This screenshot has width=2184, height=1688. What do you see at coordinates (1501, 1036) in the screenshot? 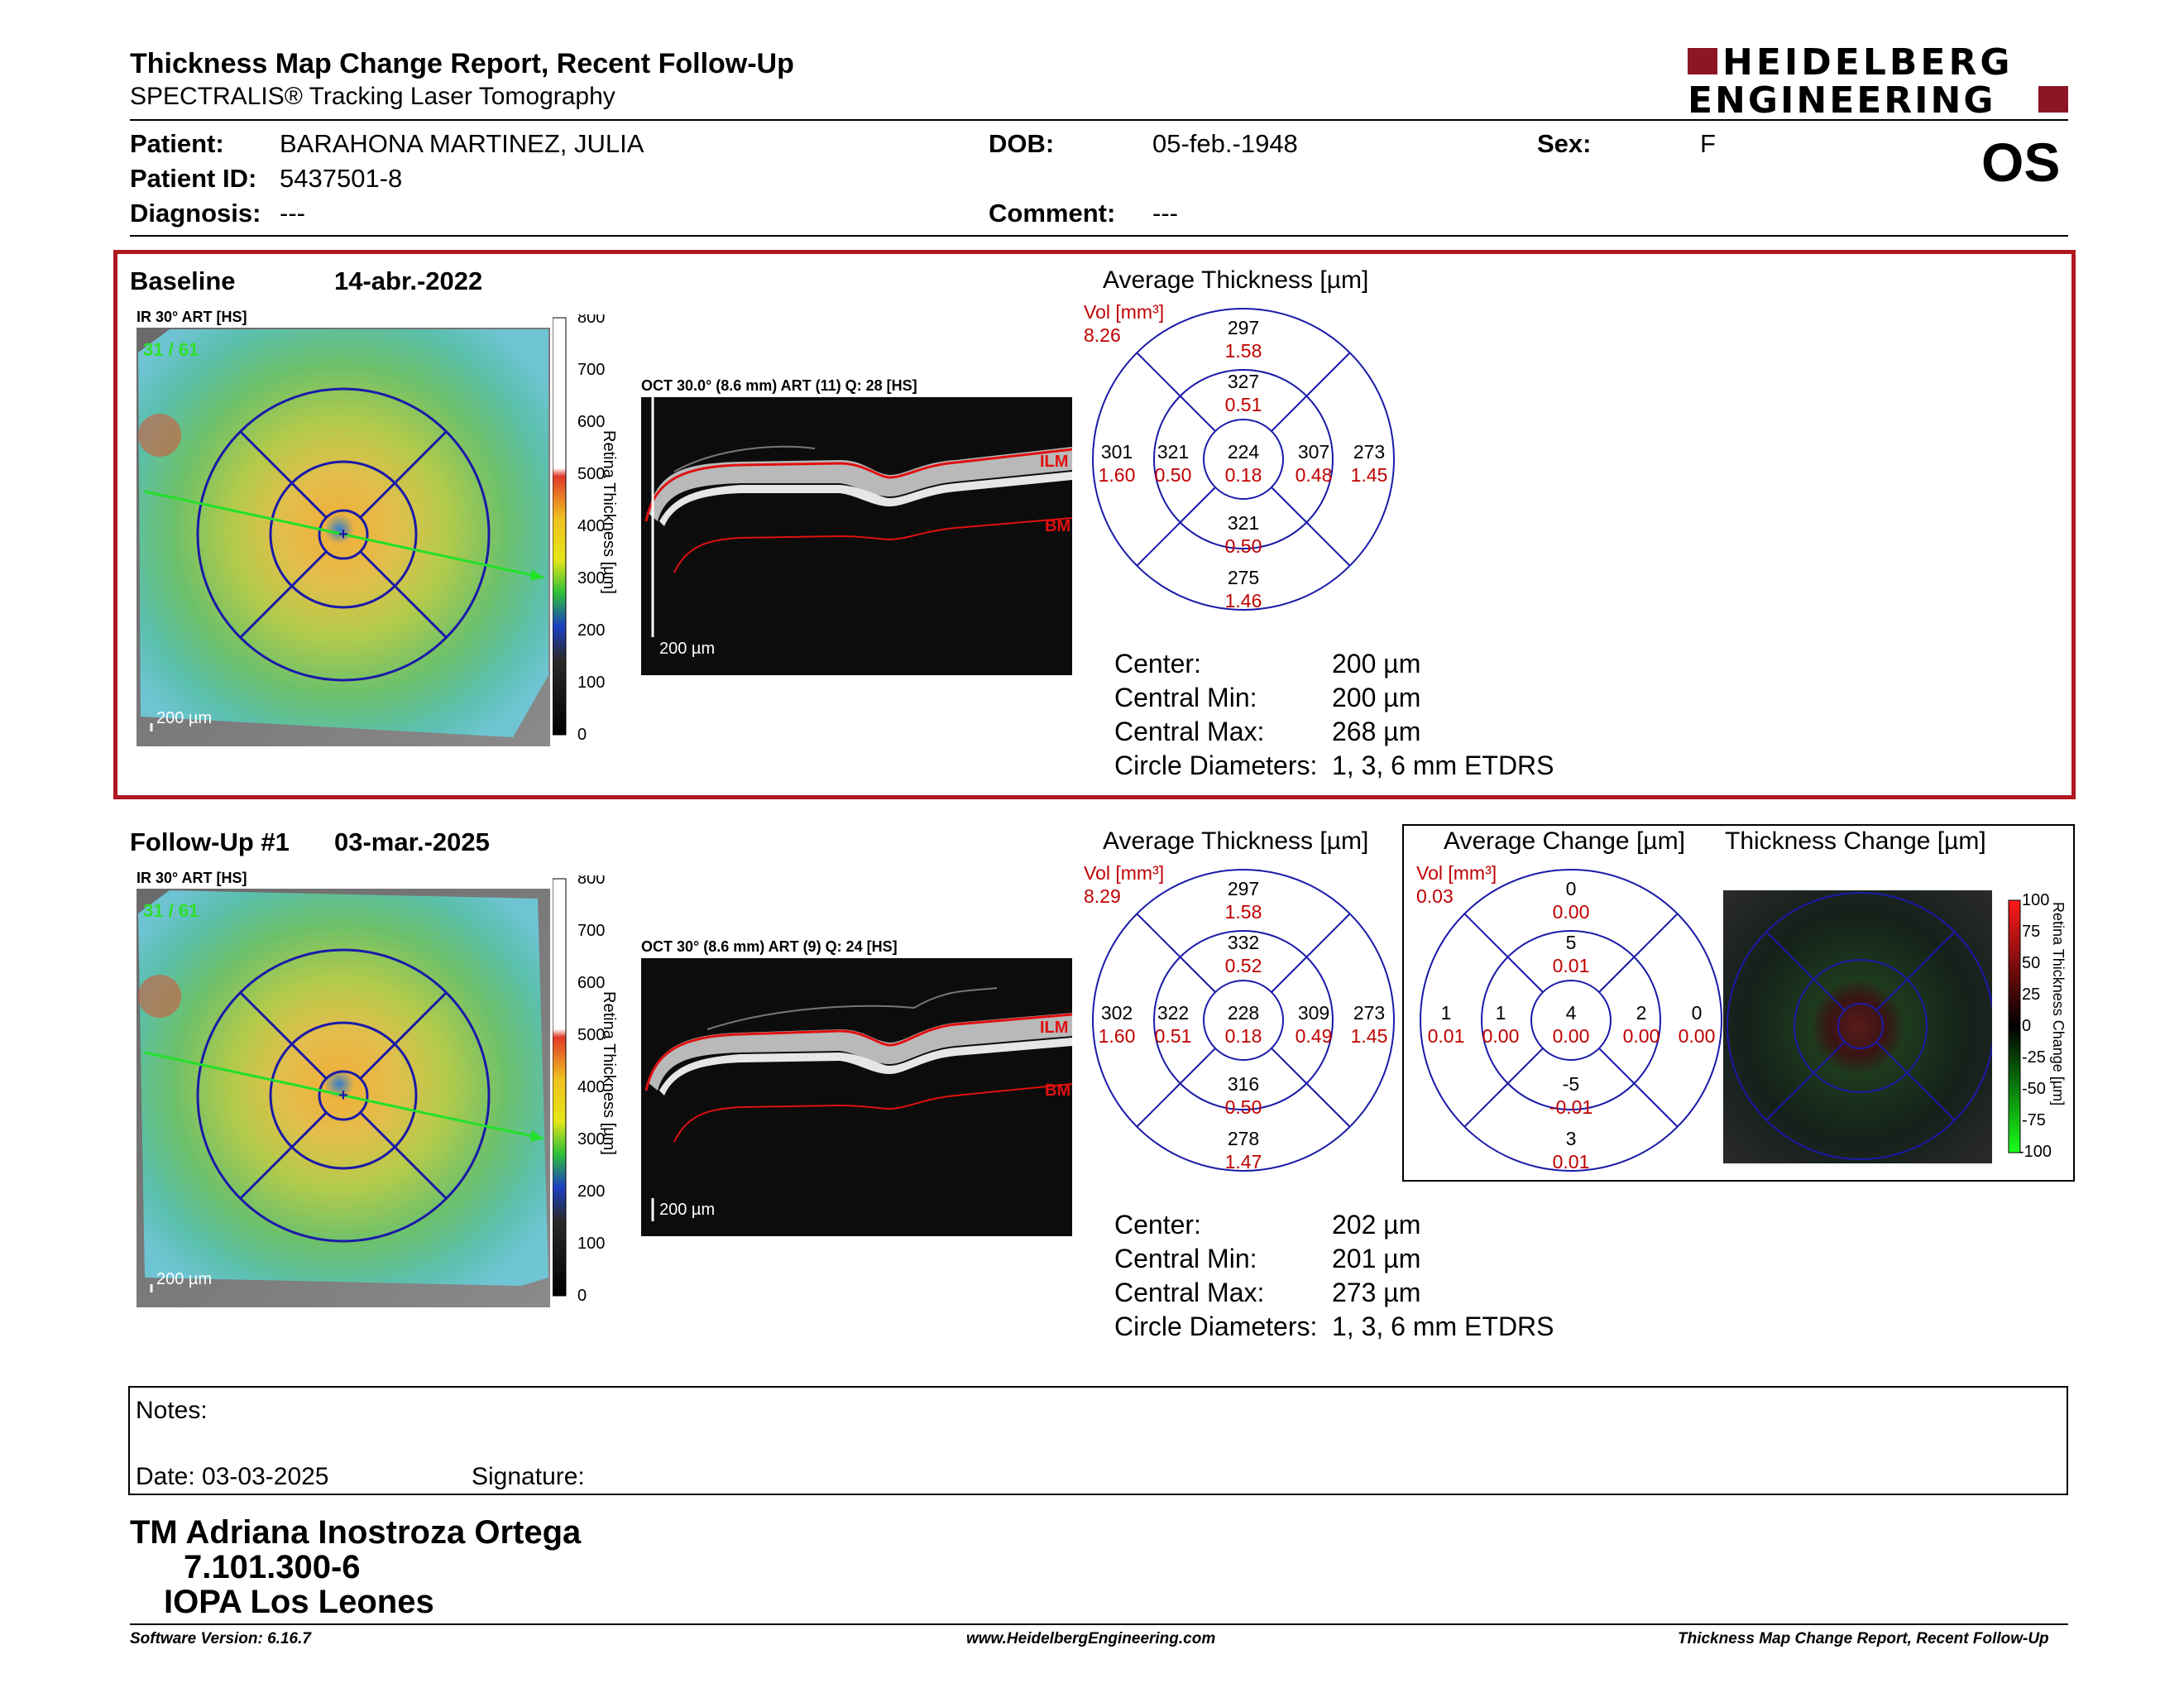
I see `change-inner-nas-vol: 0.00` at bounding box center [1501, 1036].